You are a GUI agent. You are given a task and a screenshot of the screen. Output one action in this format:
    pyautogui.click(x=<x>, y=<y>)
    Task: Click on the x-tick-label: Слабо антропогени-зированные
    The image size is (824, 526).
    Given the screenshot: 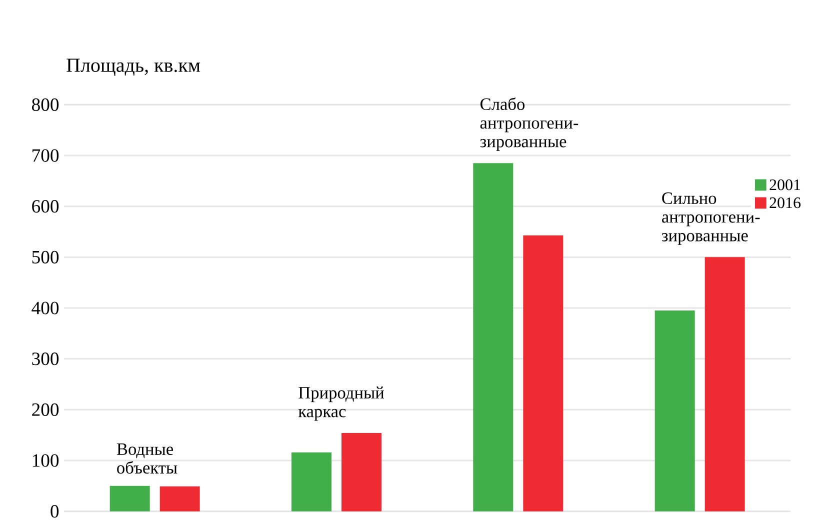 What is the action you would take?
    pyautogui.click(x=529, y=124)
    